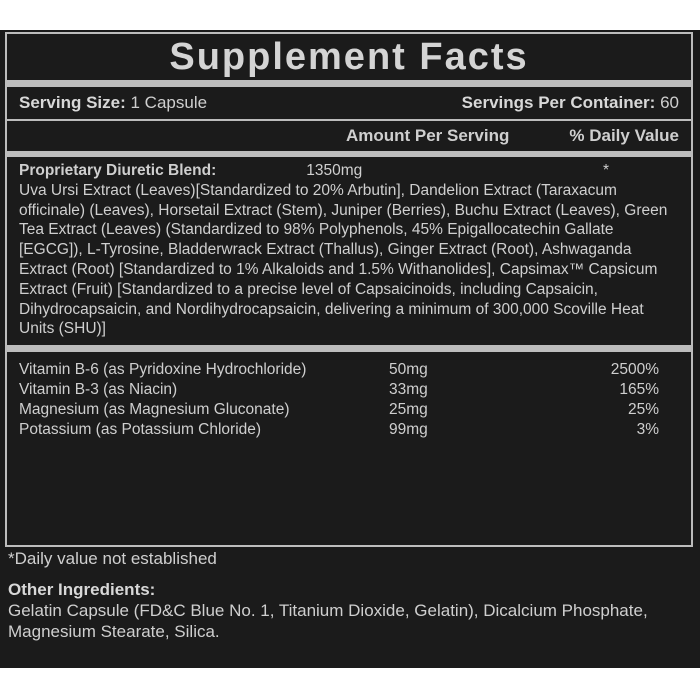 The width and height of the screenshot is (700, 700). What do you see at coordinates (669, 102) in the screenshot?
I see `servings: 60` at bounding box center [669, 102].